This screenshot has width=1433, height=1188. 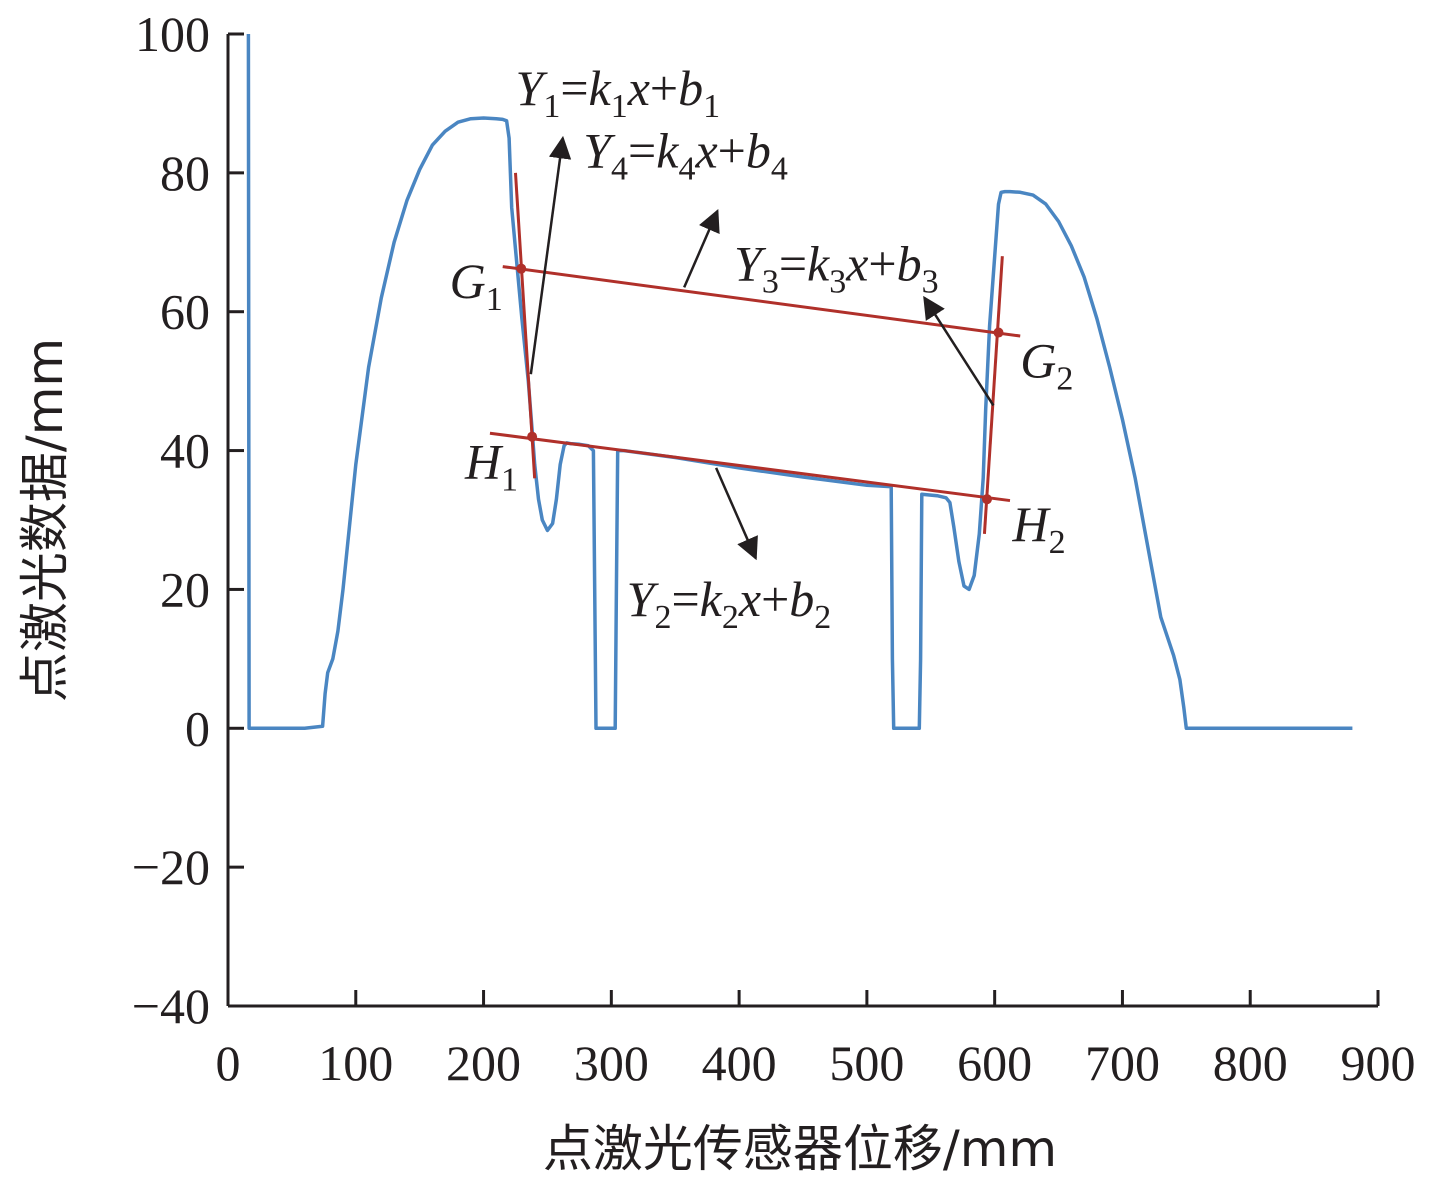 I want to click on y-tick-label: 20, so click(x=185, y=589).